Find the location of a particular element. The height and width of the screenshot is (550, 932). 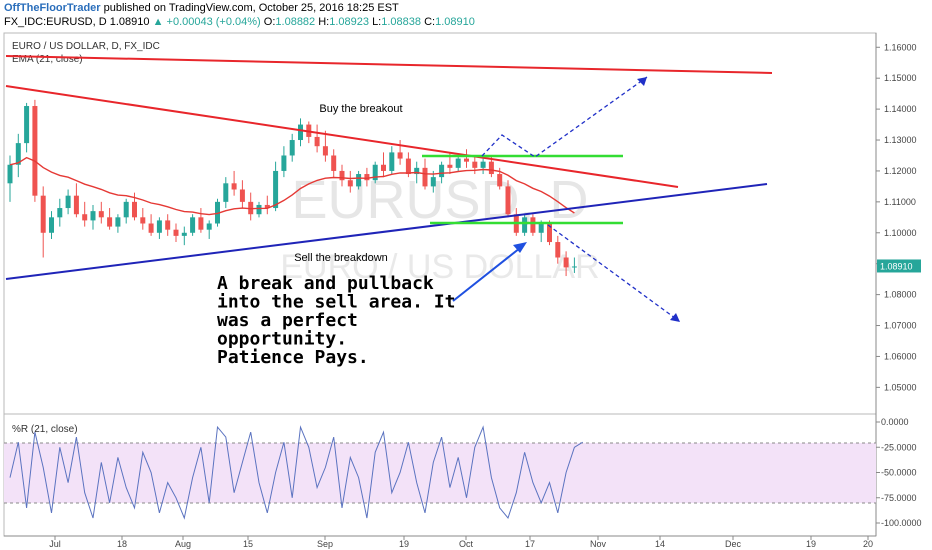

wr-tick-label: 0.0000 is located at coordinates (895, 422).